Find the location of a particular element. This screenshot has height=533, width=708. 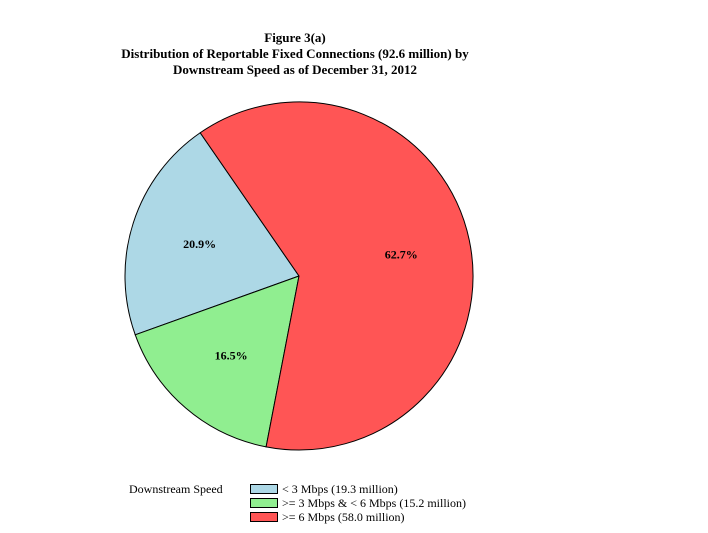

legend-swatch-under-3mbps is located at coordinates (264, 489).